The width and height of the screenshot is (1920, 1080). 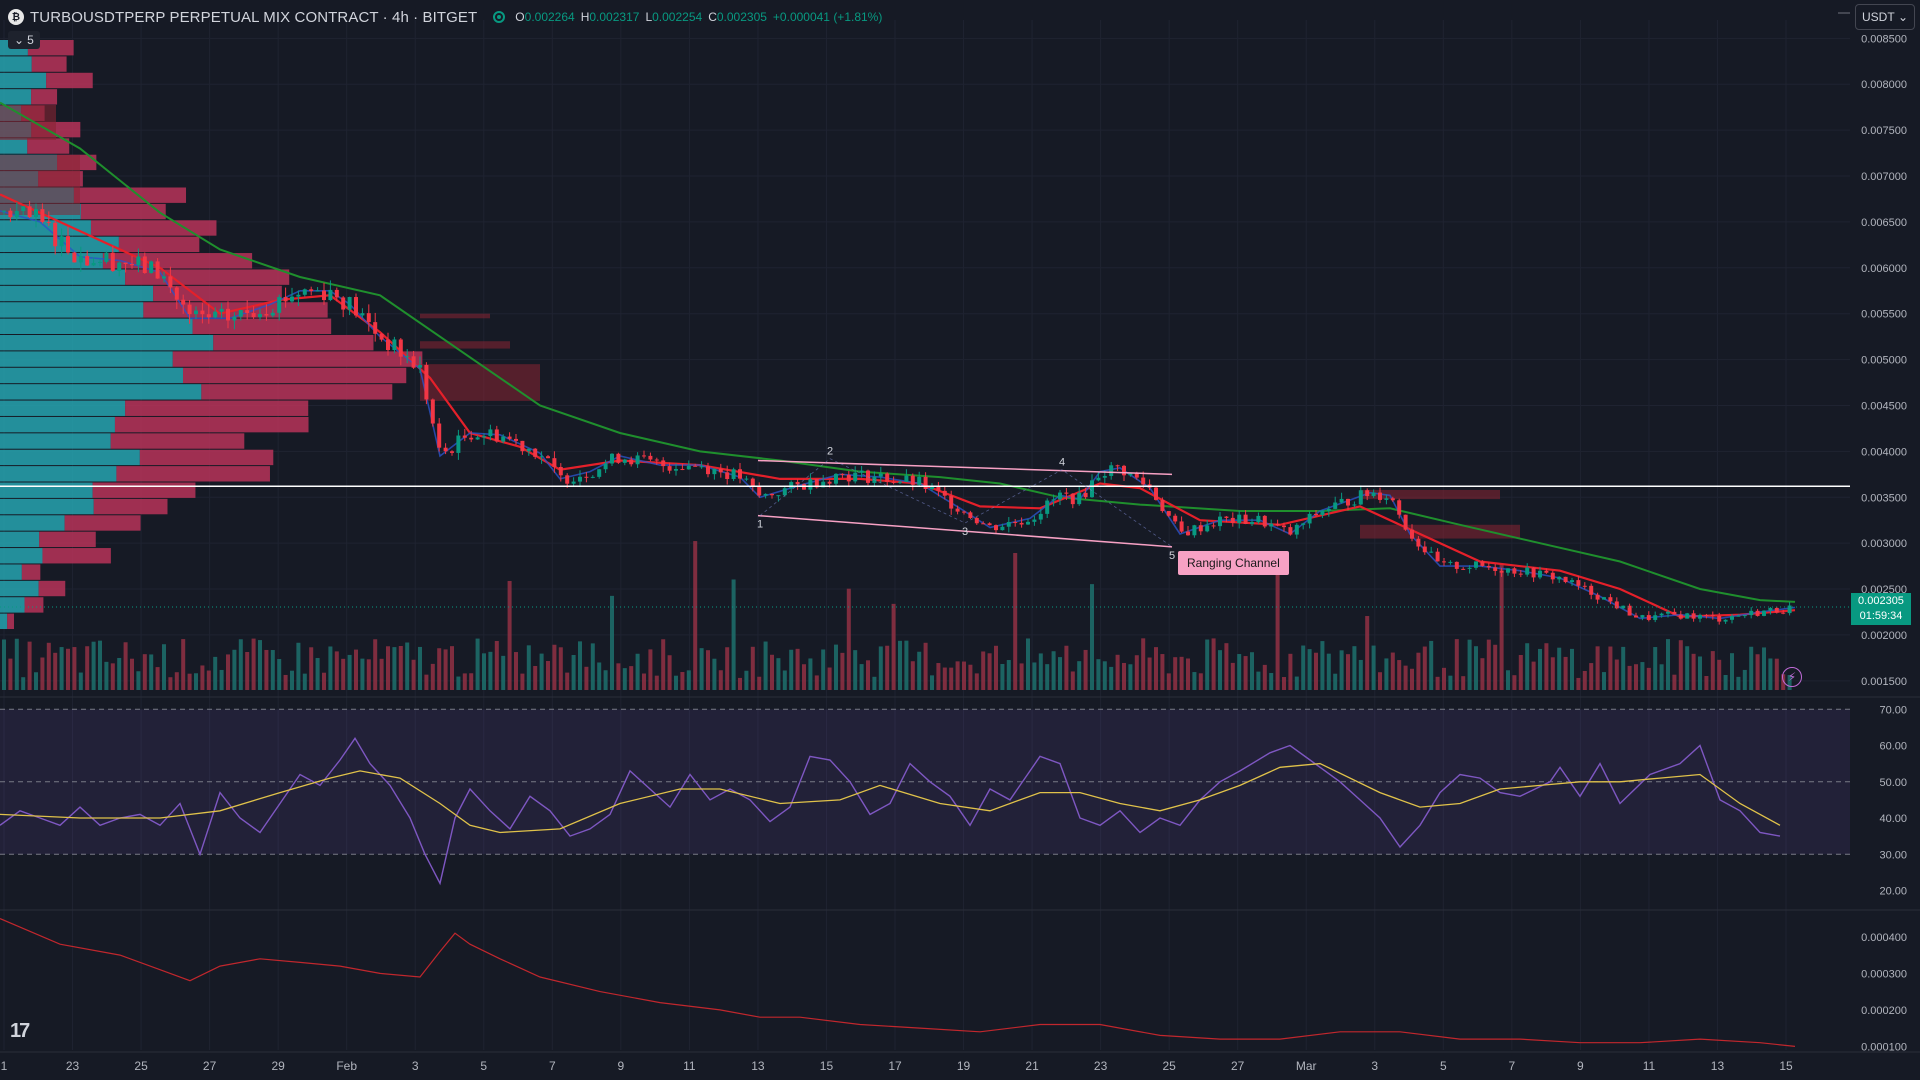 I want to click on tradingview-logo-icon: 17, so click(x=20, y=1031).